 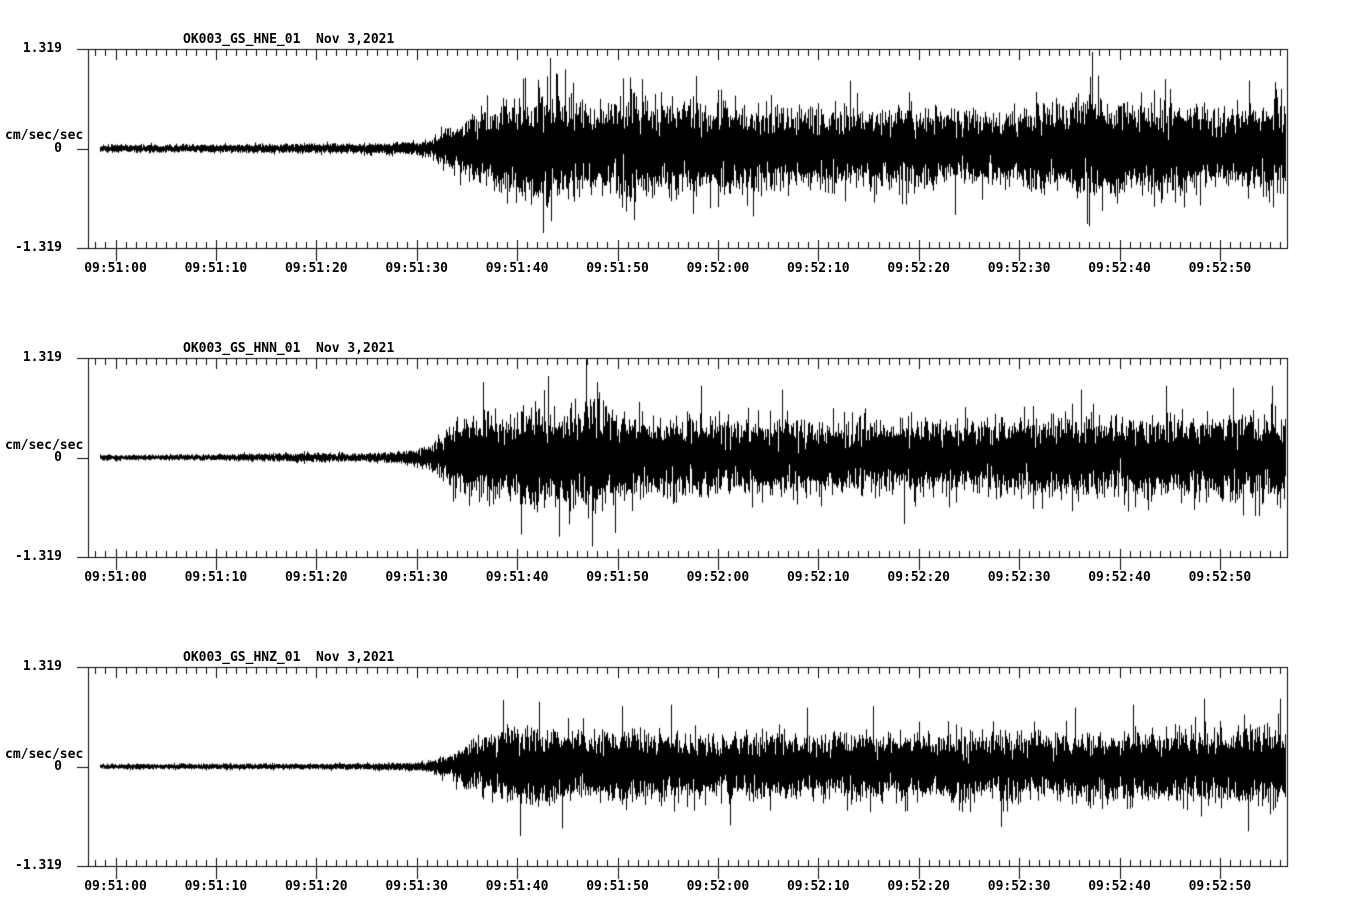 What do you see at coordinates (289, 39) in the screenshot?
I see `panel-title: OK003_GS_HNE_01 Nov 3,2021` at bounding box center [289, 39].